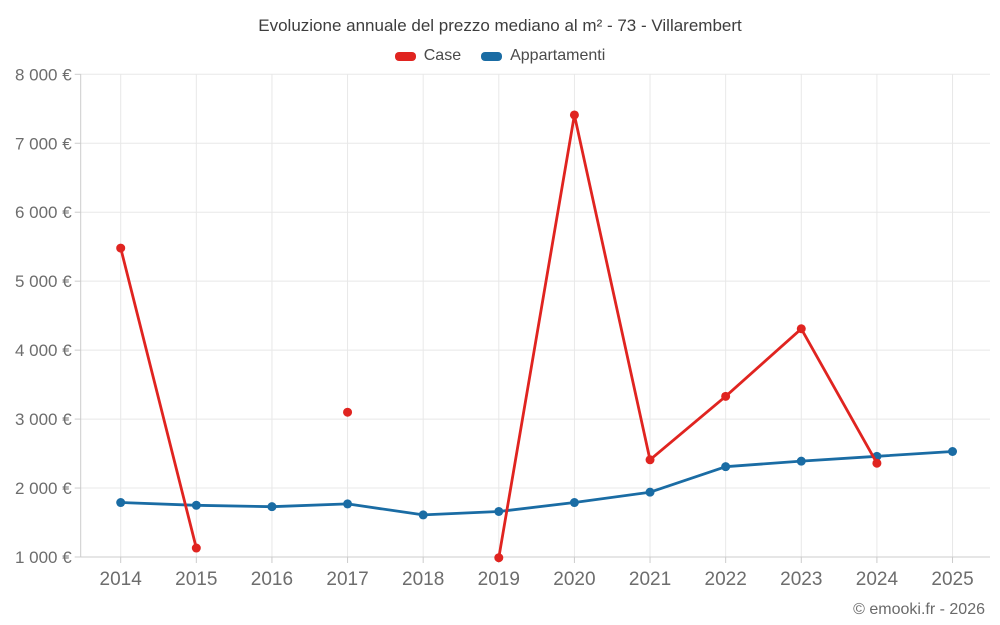  Describe the element at coordinates (405, 56) in the screenshot. I see `case-series-marker-icon` at that location.